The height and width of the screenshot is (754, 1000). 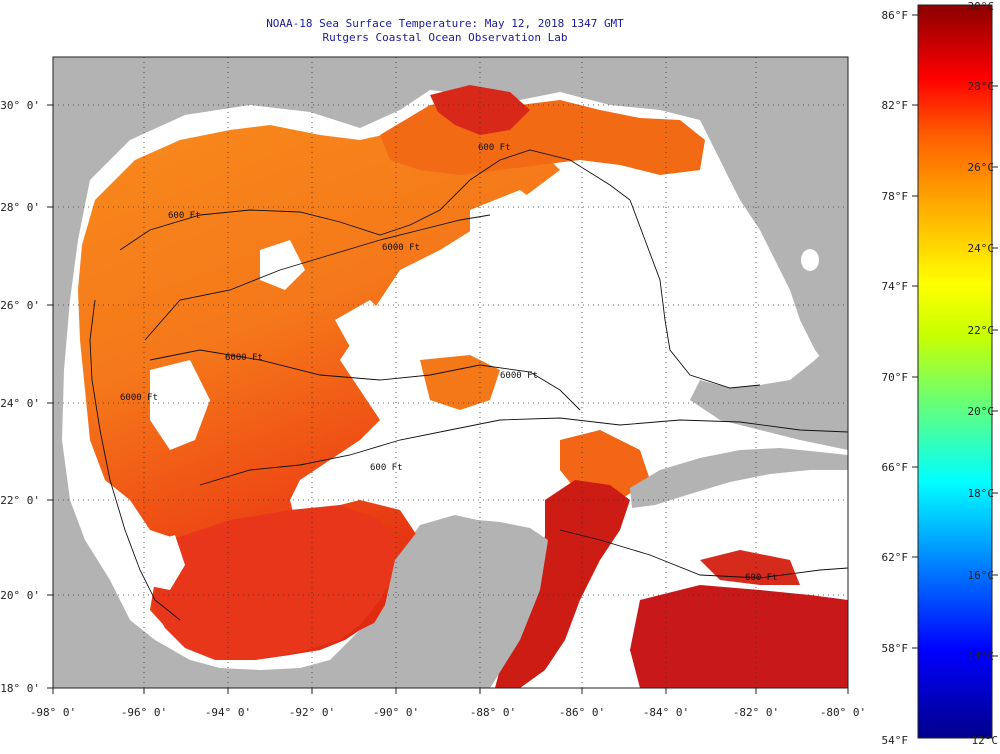 What do you see at coordinates (756, 712) in the screenshot?
I see `lon-label: -82° 0'` at bounding box center [756, 712].